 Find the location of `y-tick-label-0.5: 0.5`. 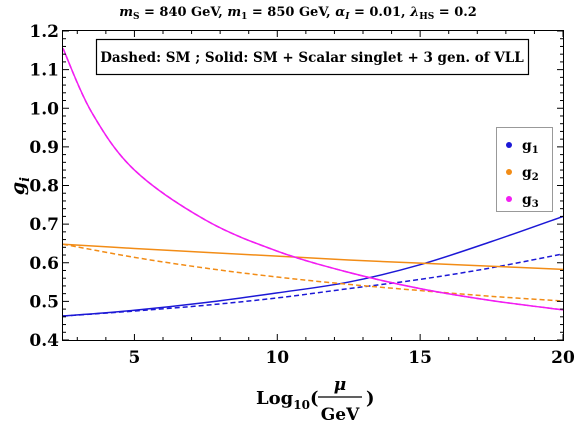

y-tick-label-0.5: 0.5 is located at coordinates (44, 302).